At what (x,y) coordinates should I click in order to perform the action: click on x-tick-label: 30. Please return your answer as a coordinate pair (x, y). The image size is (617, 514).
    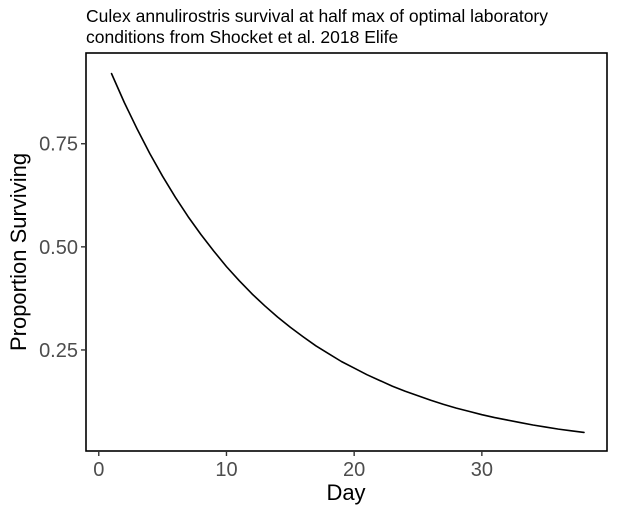
    Looking at the image, I should click on (482, 470).